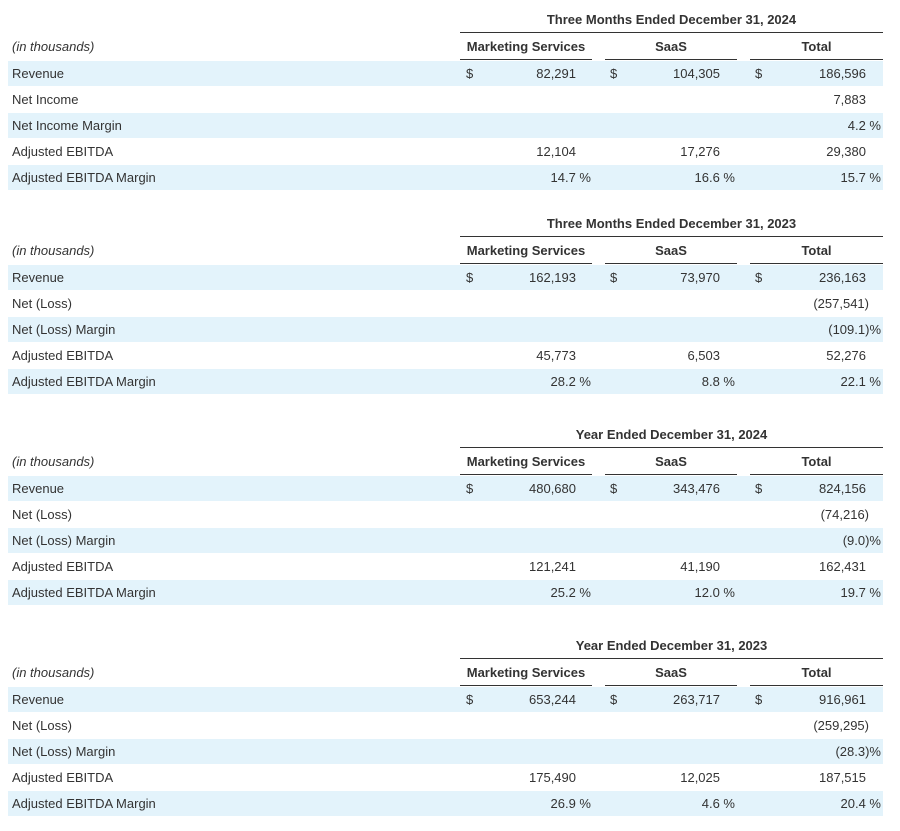  Describe the element at coordinates (552, 699) in the screenshot. I see `cell-value: 653,244` at that location.